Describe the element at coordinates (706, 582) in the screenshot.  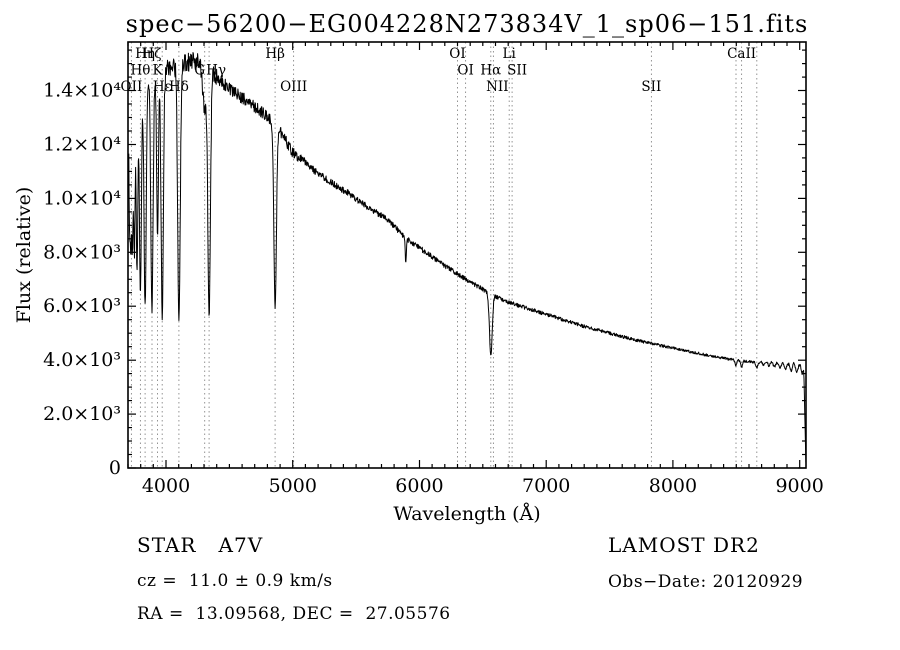
I see `obs-date-label: Obs−Date: 20120929` at that location.